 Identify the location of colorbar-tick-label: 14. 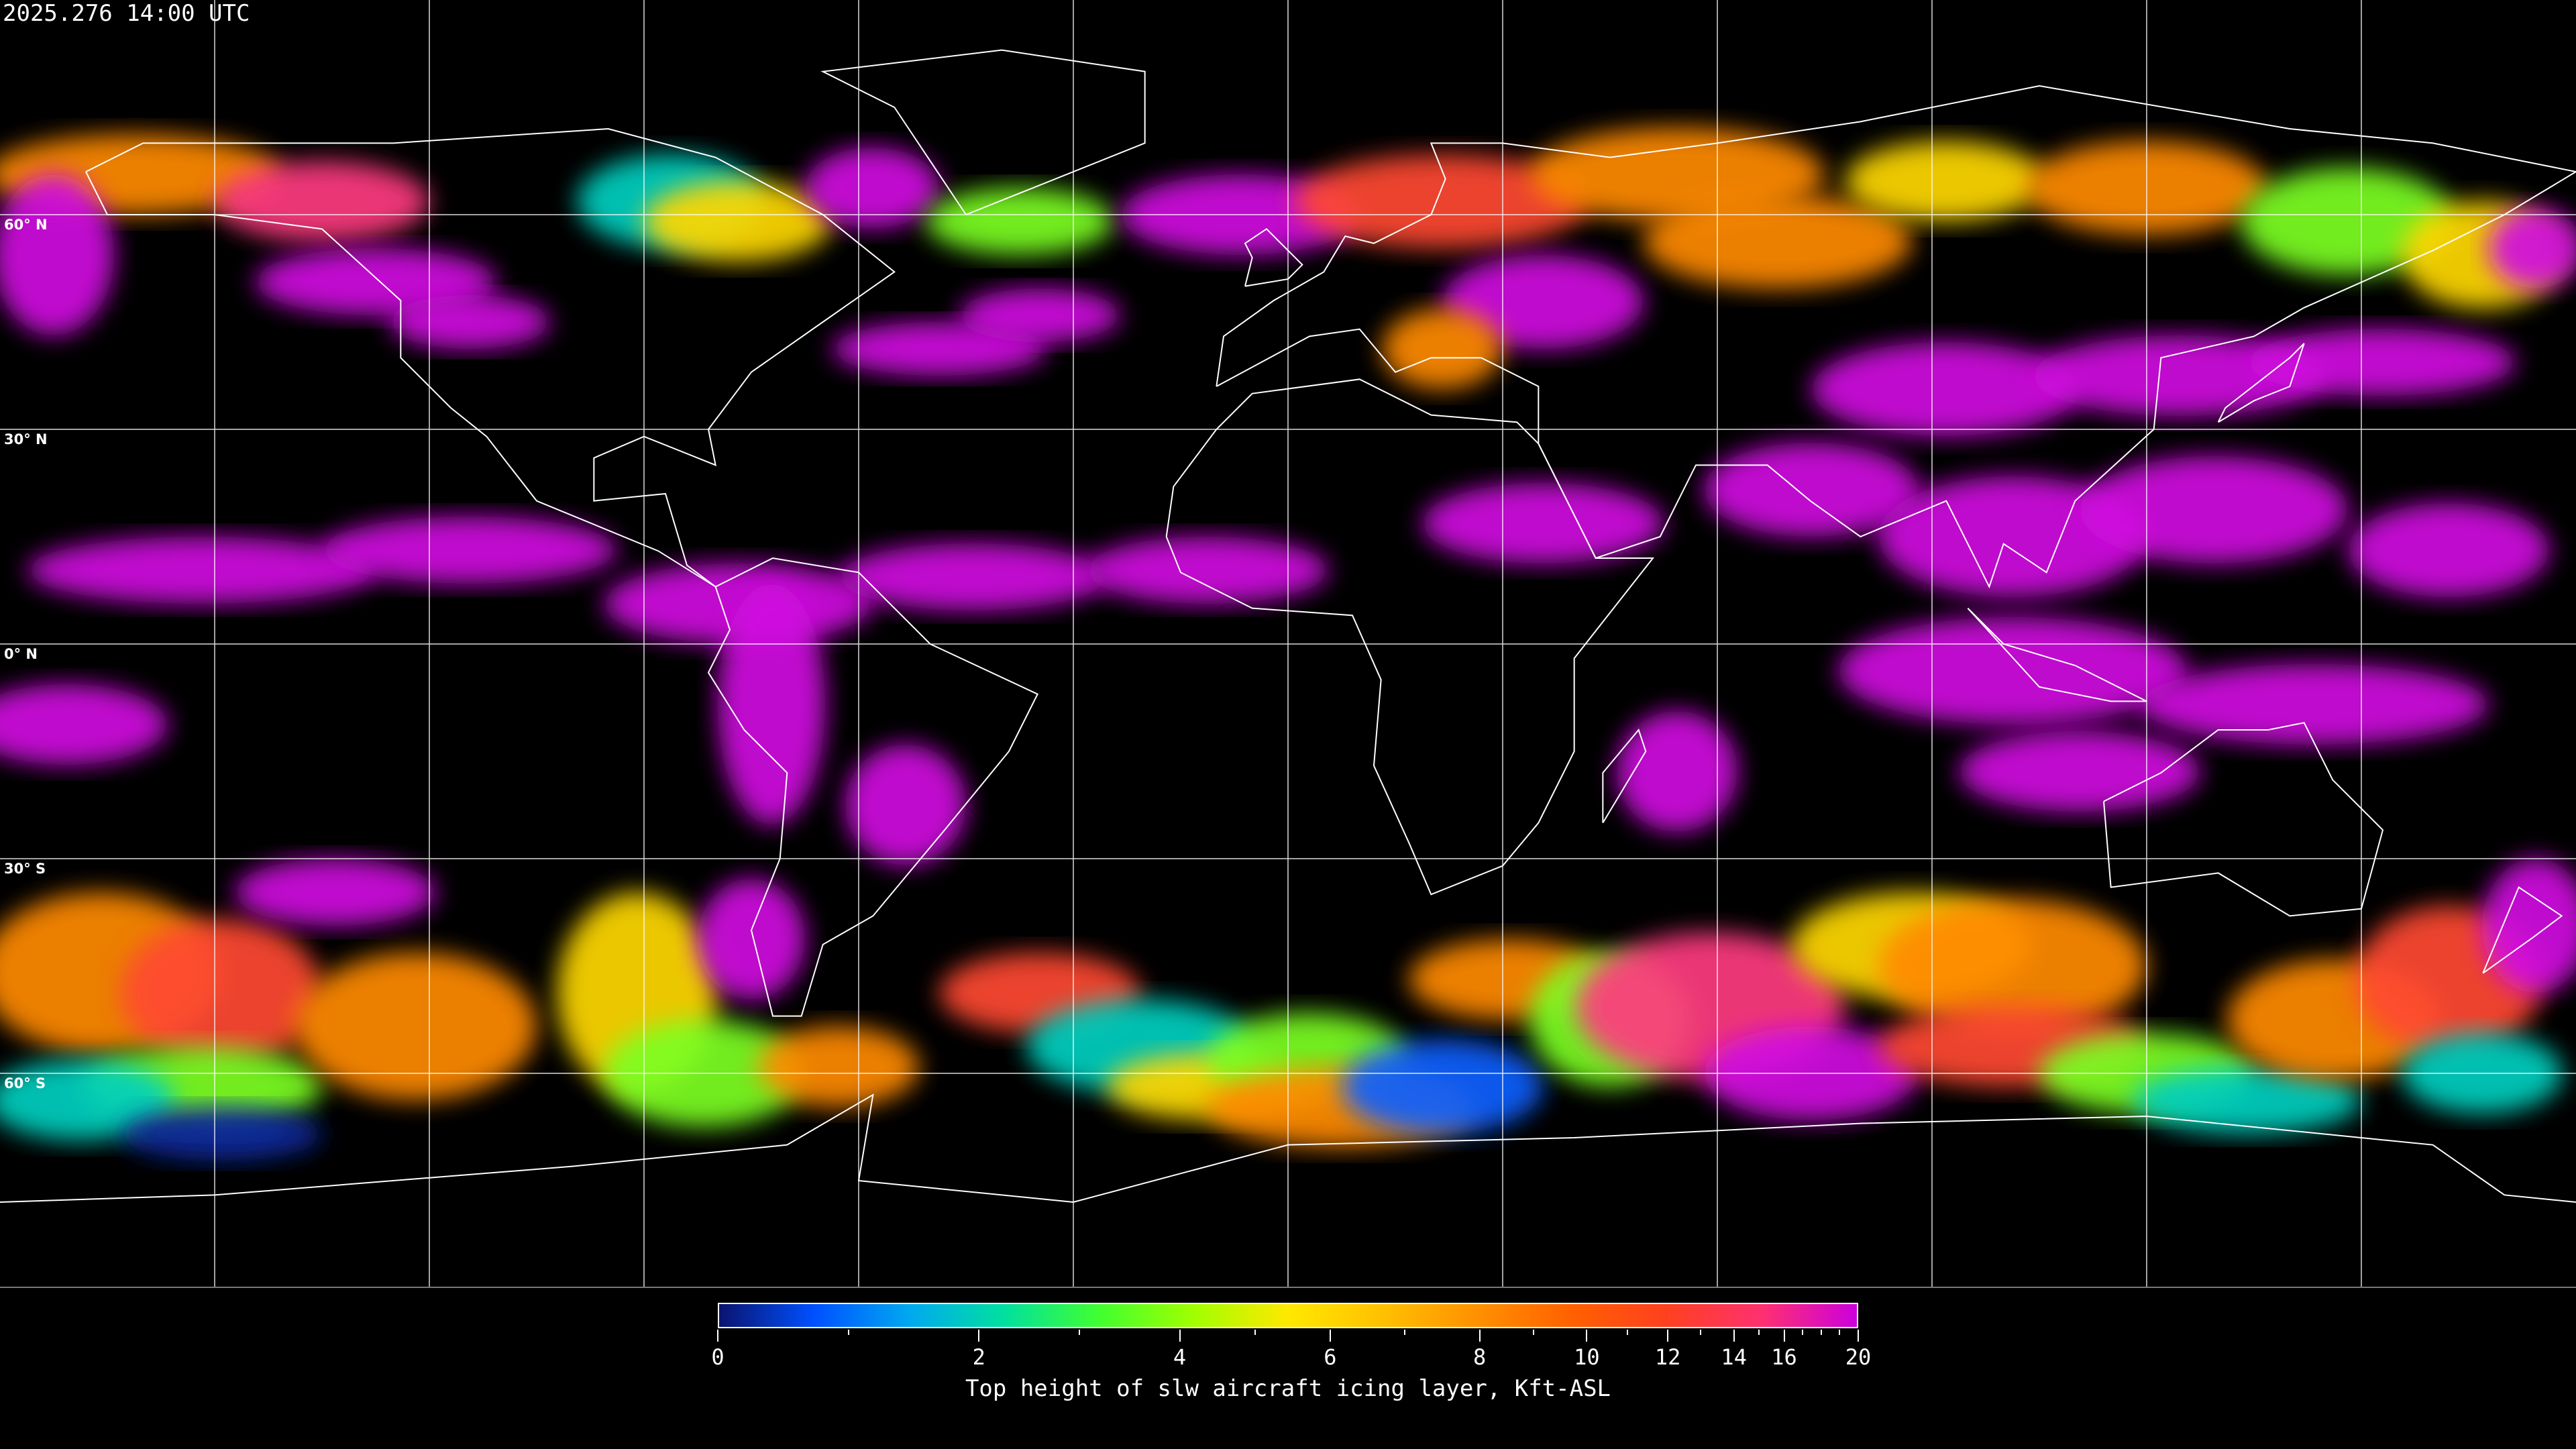
(1734, 1357).